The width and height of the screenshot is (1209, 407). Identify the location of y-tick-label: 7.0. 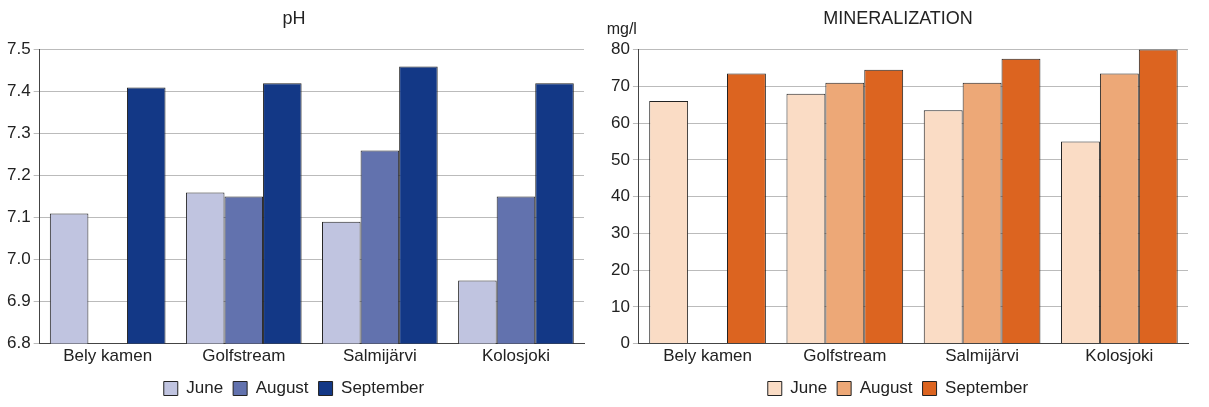
(18, 259).